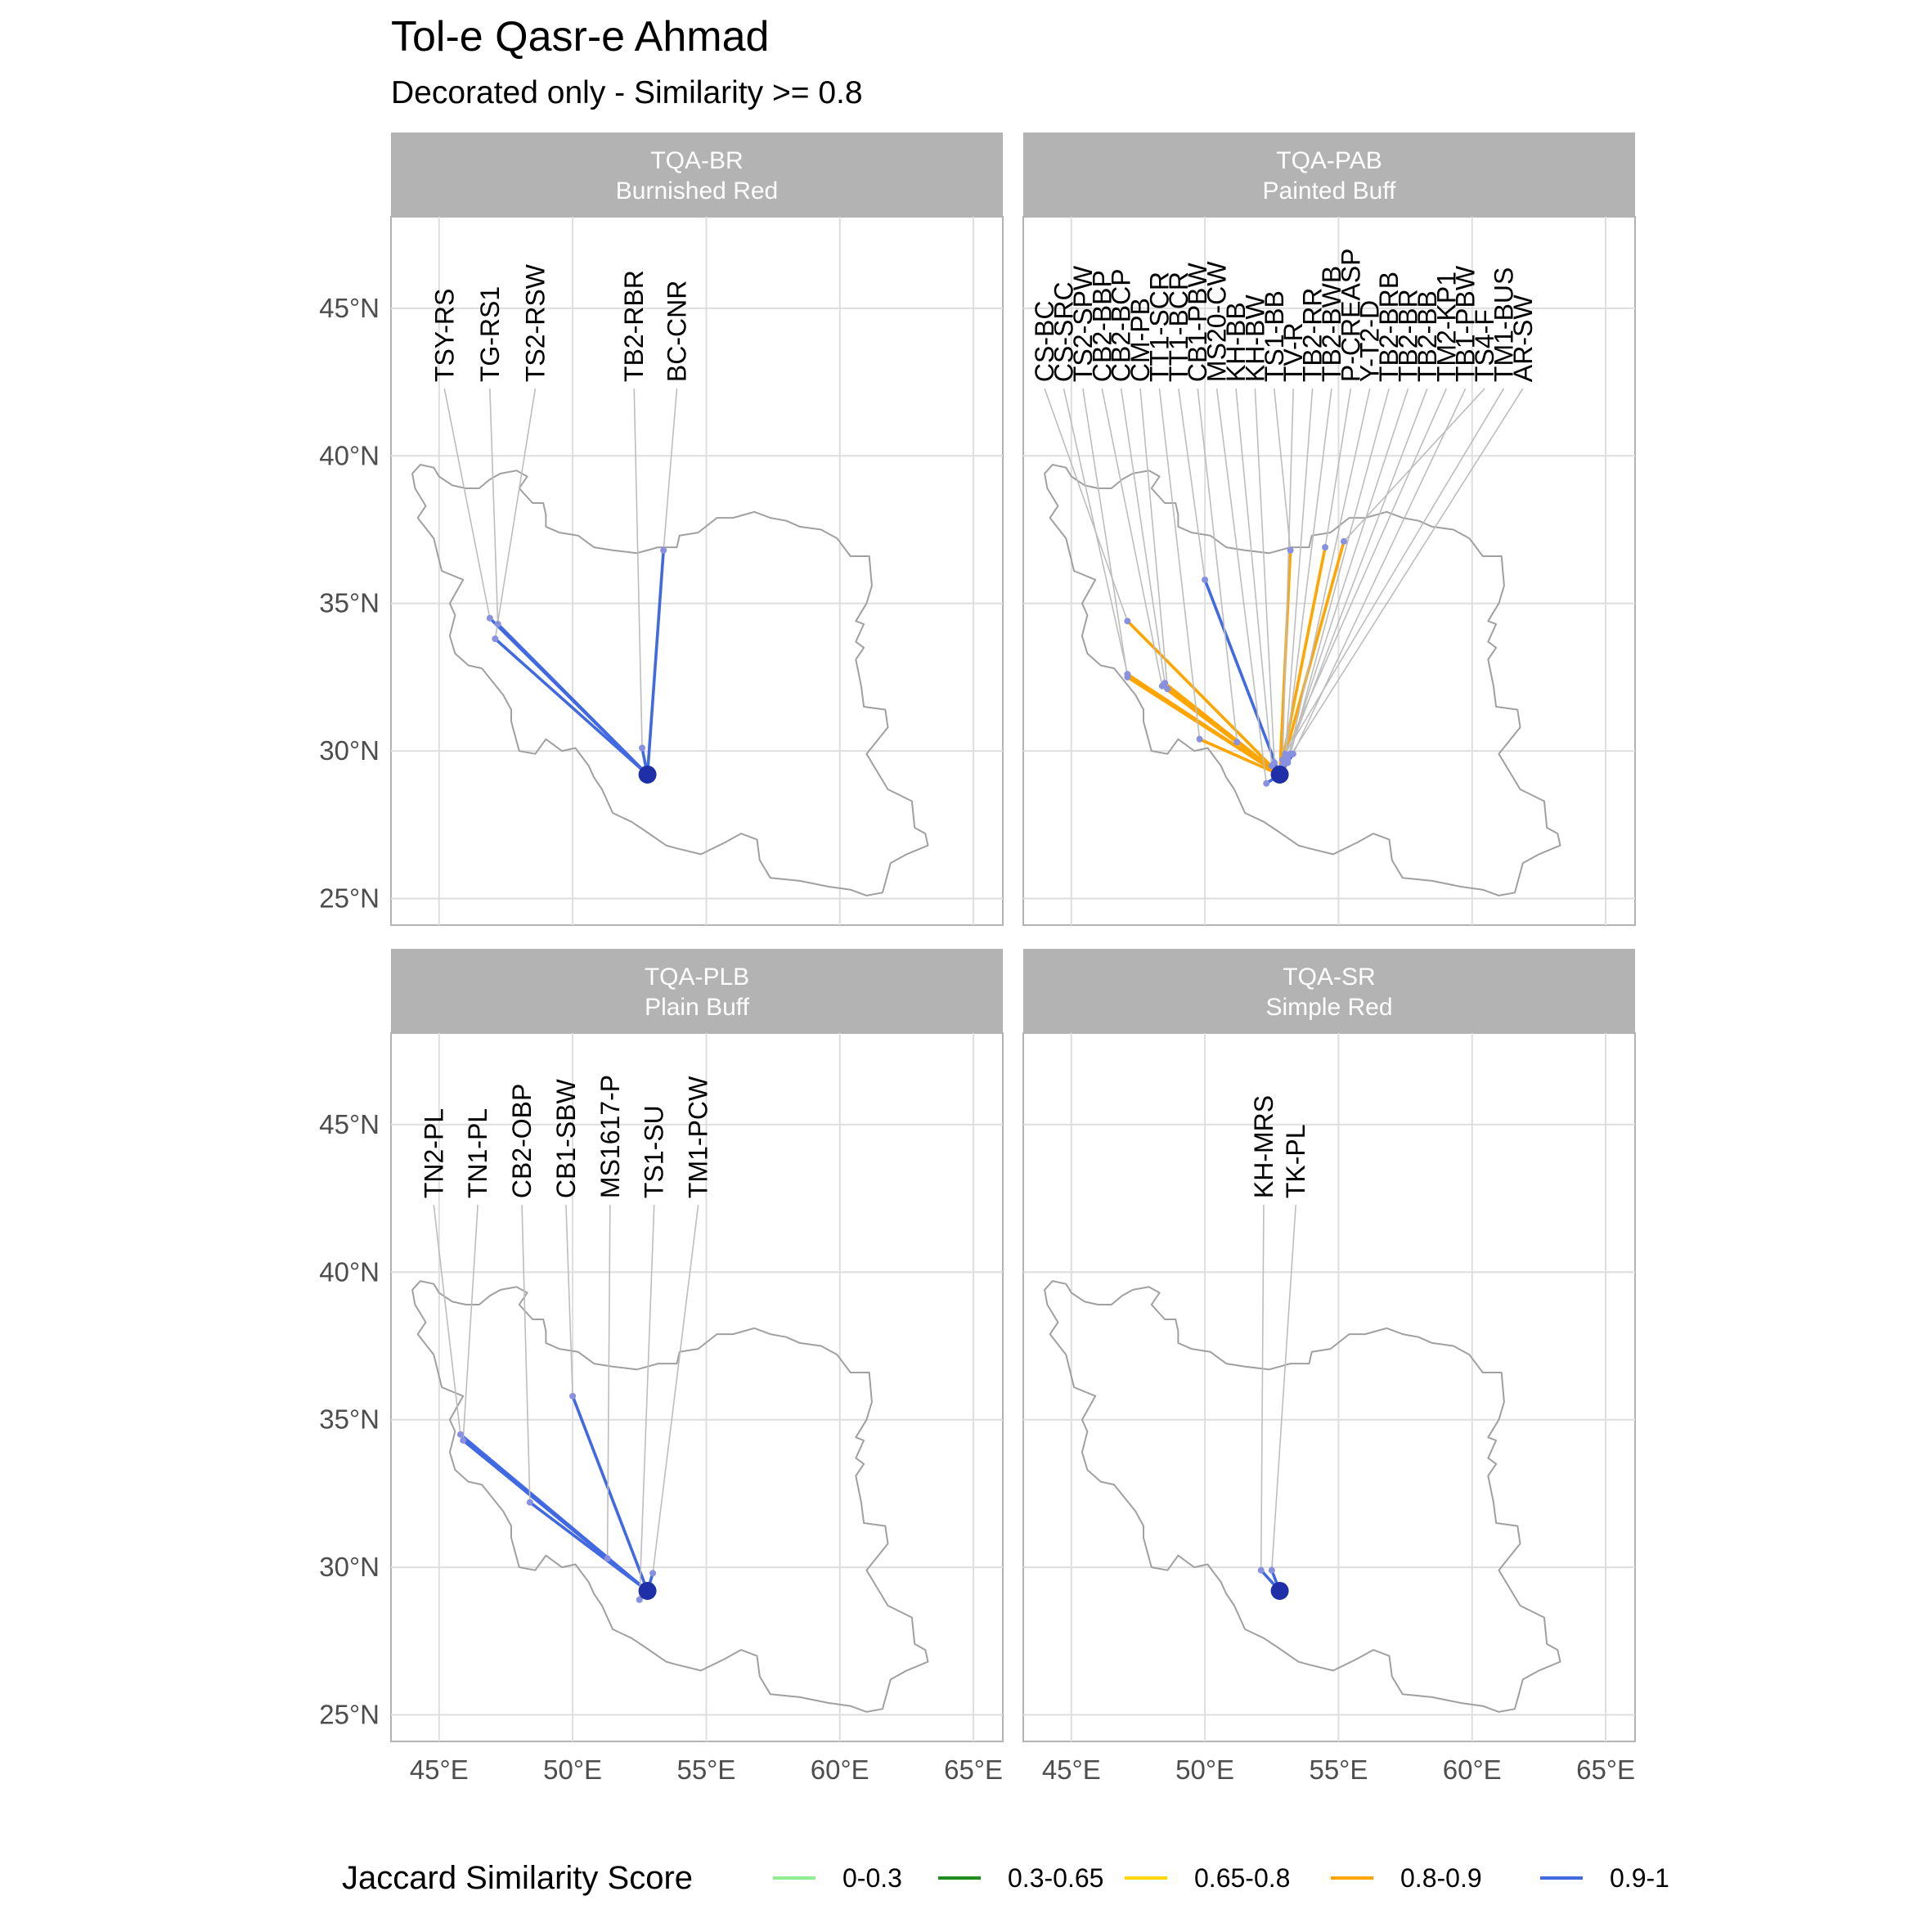 This screenshot has width=1932, height=1932. What do you see at coordinates (1351, 315) in the screenshot?
I see `site-label: P-CREASP` at bounding box center [1351, 315].